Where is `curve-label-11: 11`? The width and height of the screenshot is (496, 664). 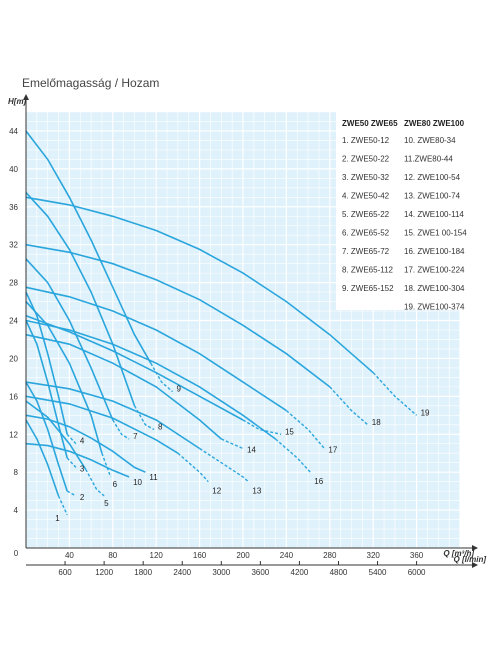 curve-label-11: 11 is located at coordinates (153, 477).